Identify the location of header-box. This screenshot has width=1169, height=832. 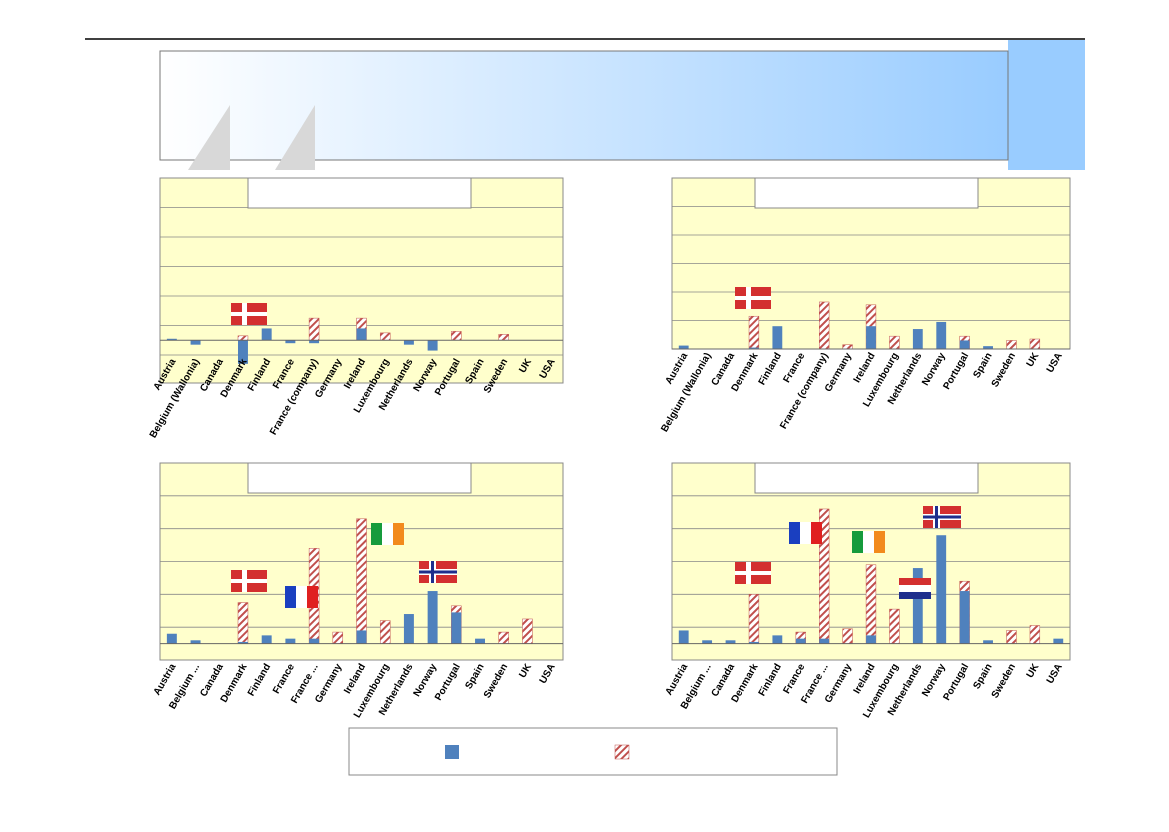
(584, 105).